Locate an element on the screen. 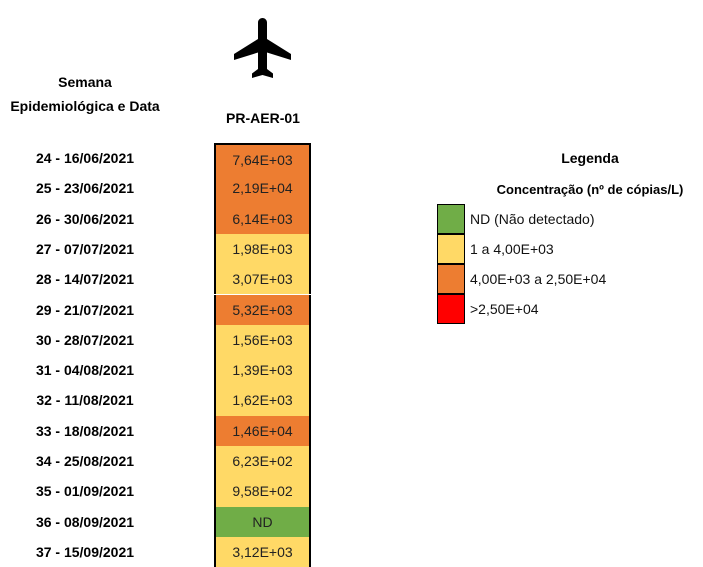  week-label: 25 - 23/06/2021 is located at coordinates (85, 188).